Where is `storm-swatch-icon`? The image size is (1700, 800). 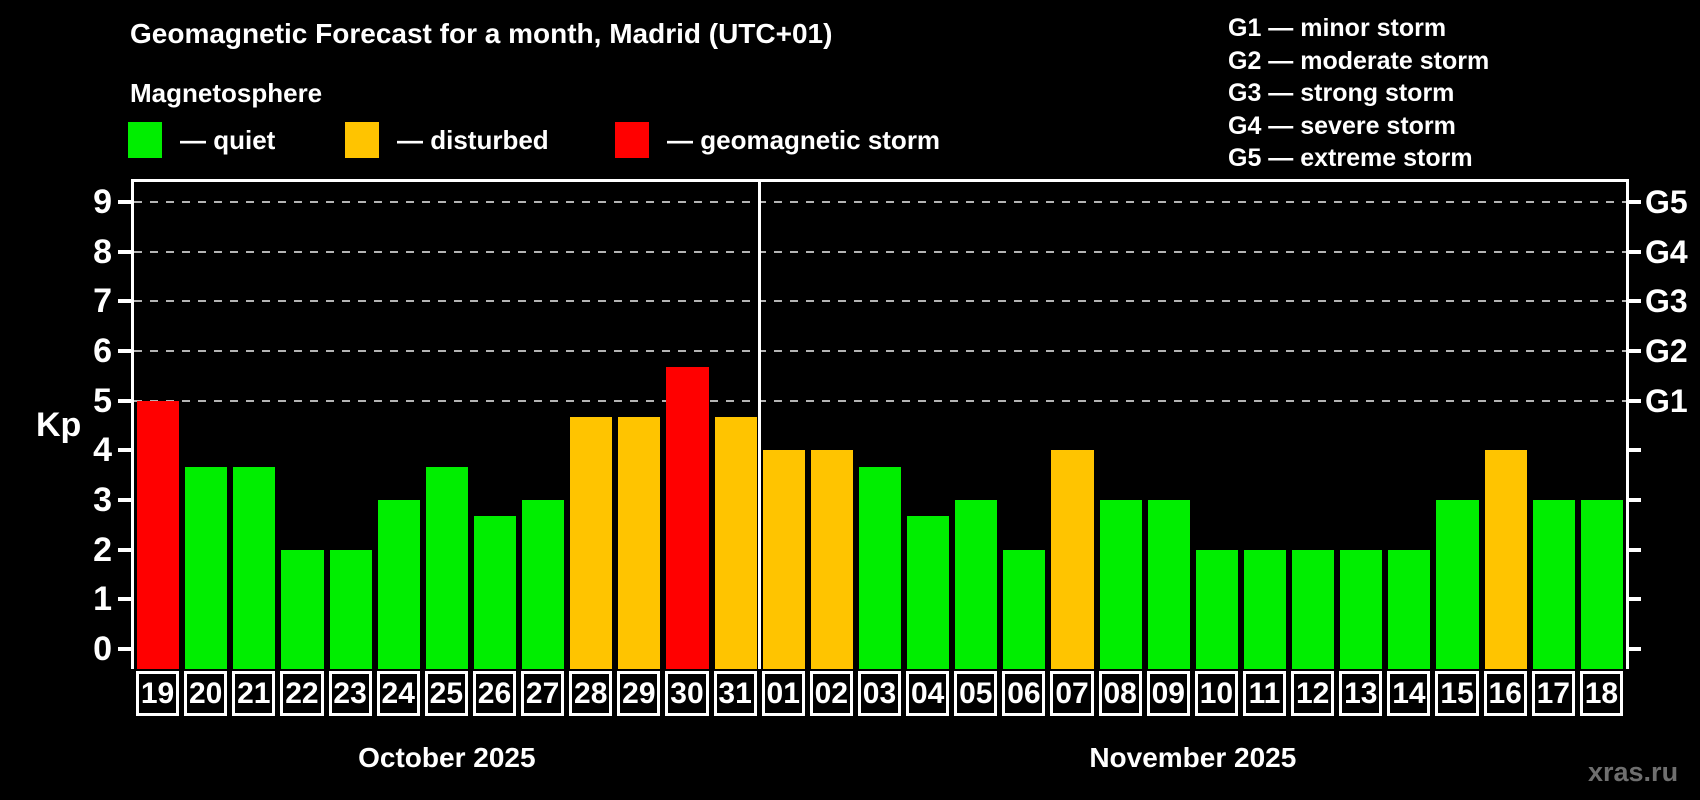 storm-swatch-icon is located at coordinates (632, 140).